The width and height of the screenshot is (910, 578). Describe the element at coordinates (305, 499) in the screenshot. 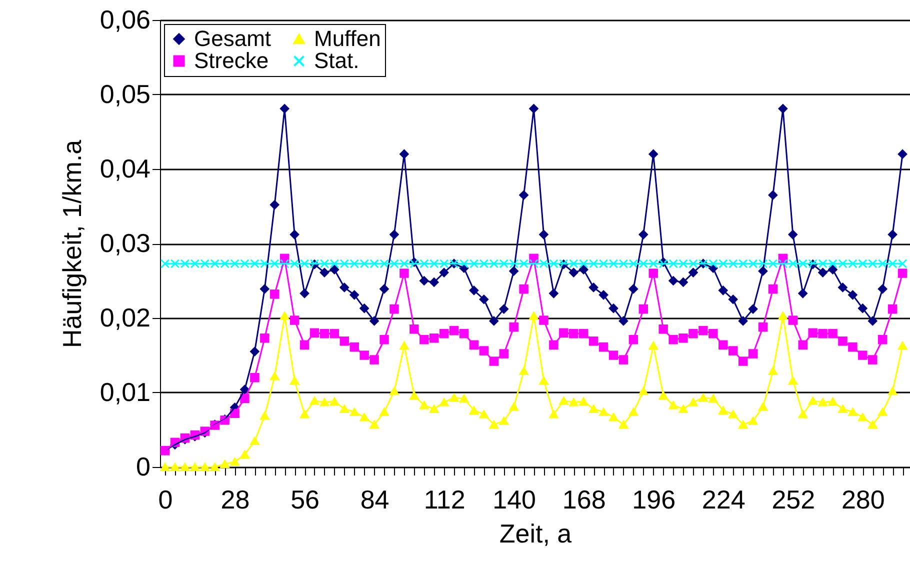

I see `x-tick-label: 56` at that location.